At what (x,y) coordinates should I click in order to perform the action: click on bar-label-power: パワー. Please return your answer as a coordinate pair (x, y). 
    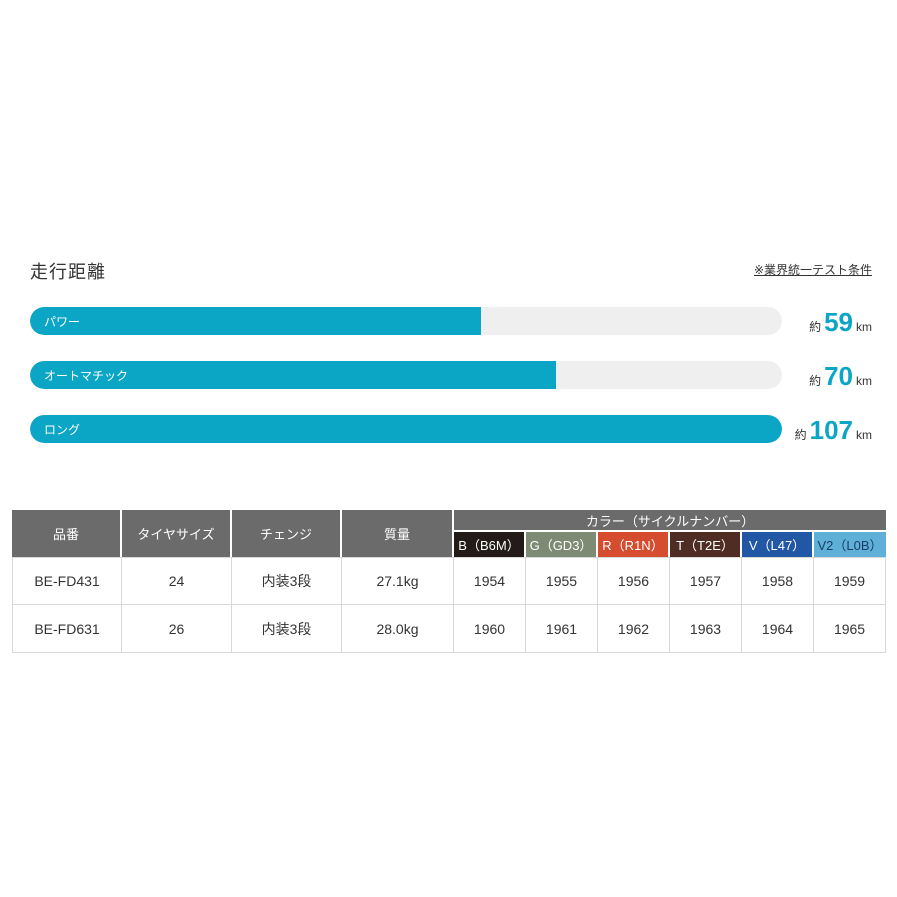
    Looking at the image, I should click on (62, 321).